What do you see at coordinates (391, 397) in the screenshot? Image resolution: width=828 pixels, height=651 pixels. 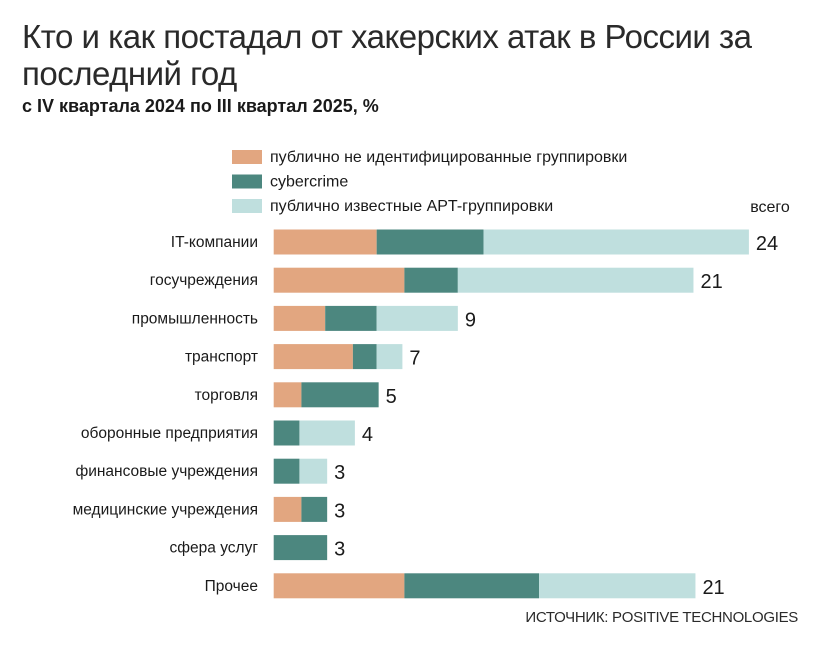 I see `total-label: 5` at bounding box center [391, 397].